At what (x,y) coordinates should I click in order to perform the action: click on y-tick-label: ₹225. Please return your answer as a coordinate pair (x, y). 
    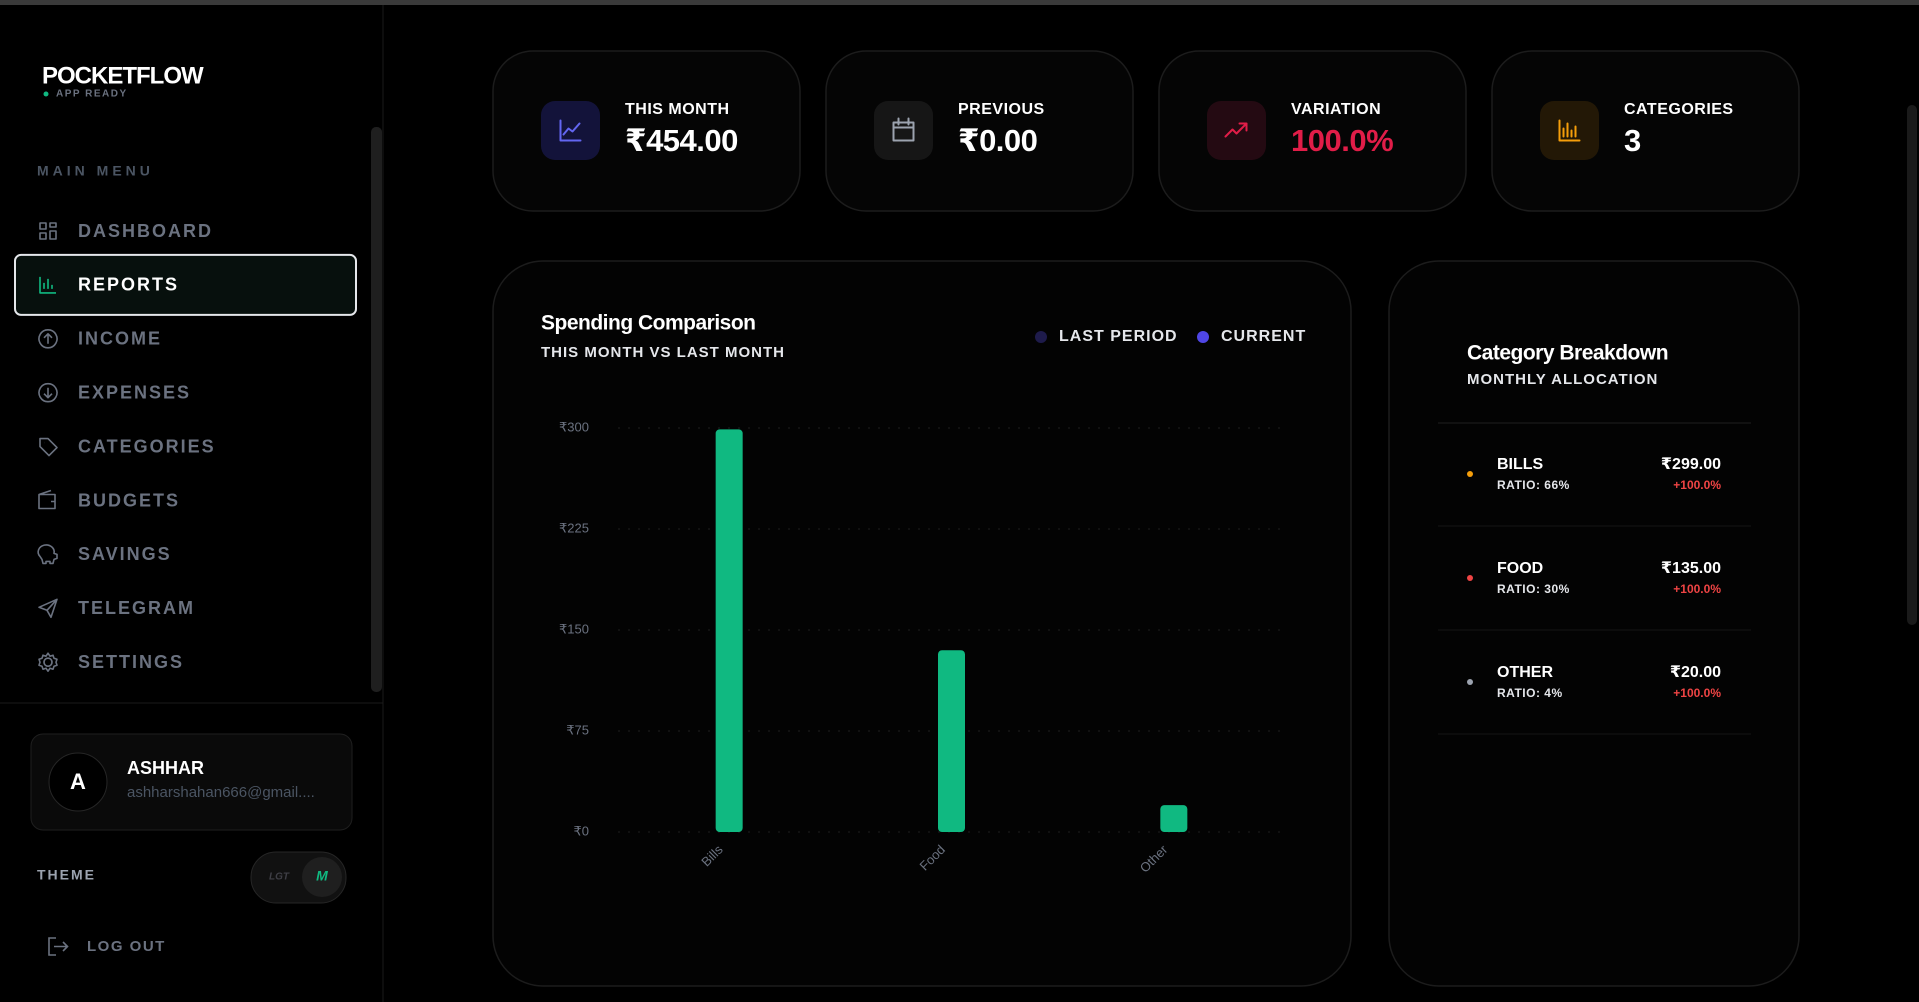
    Looking at the image, I should click on (574, 527).